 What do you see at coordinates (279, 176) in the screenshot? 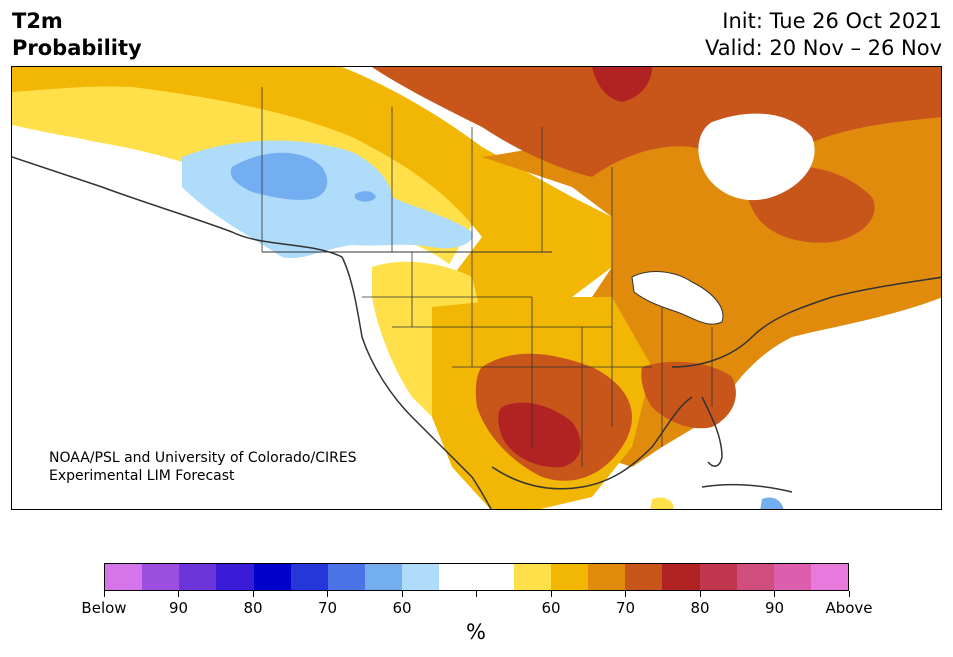
I see `region-medium-blue` at bounding box center [279, 176].